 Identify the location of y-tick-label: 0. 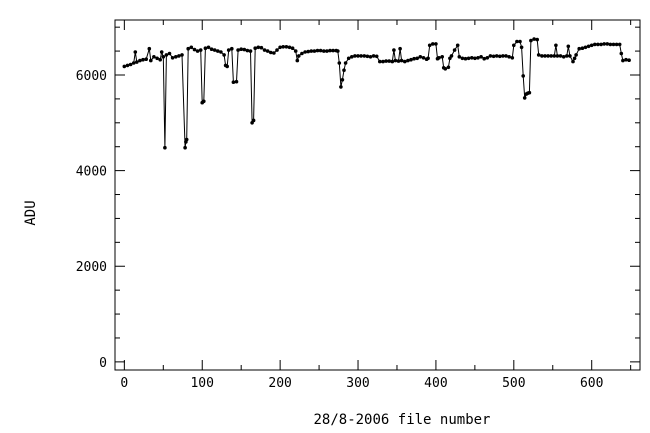
(103, 363).